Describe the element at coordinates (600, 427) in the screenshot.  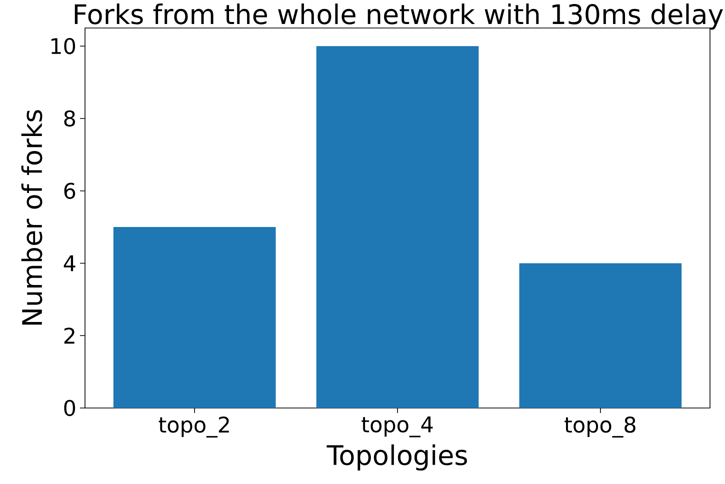
I see `x-tick-label: topo_8` at that location.